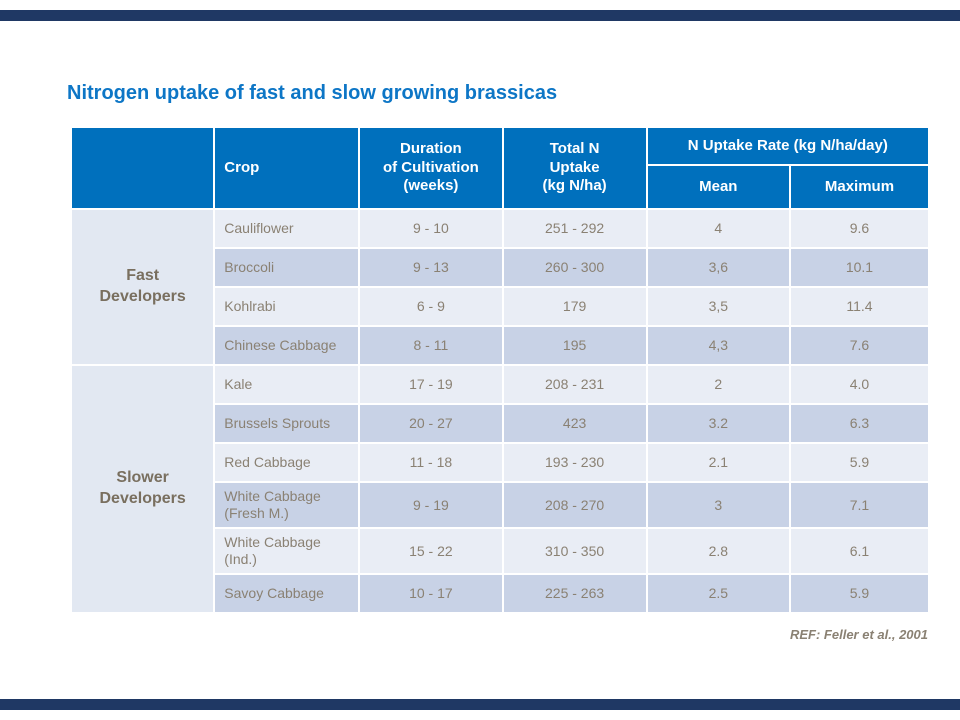 This screenshot has height=720, width=960. Describe the element at coordinates (859, 551) in the screenshot. I see `maximum-cell: 6.1` at that location.